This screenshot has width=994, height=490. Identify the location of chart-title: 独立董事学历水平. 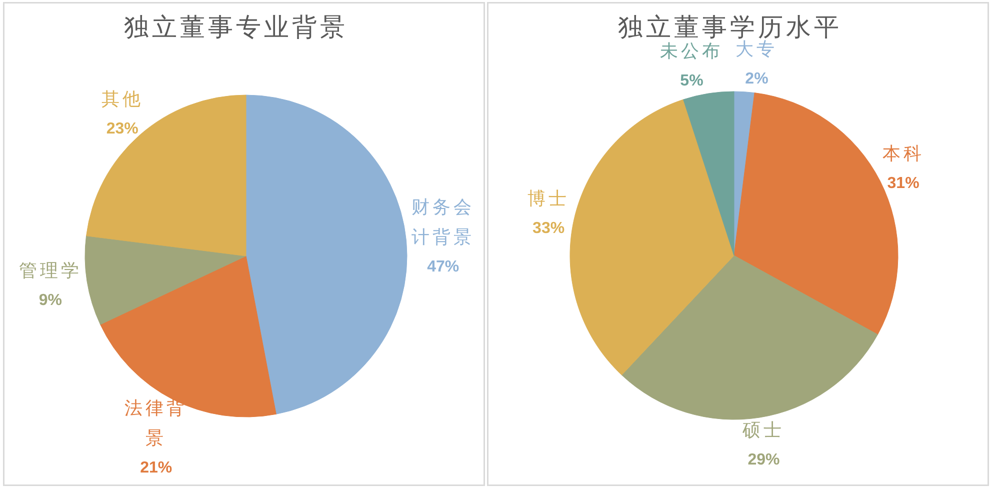
(730, 28).